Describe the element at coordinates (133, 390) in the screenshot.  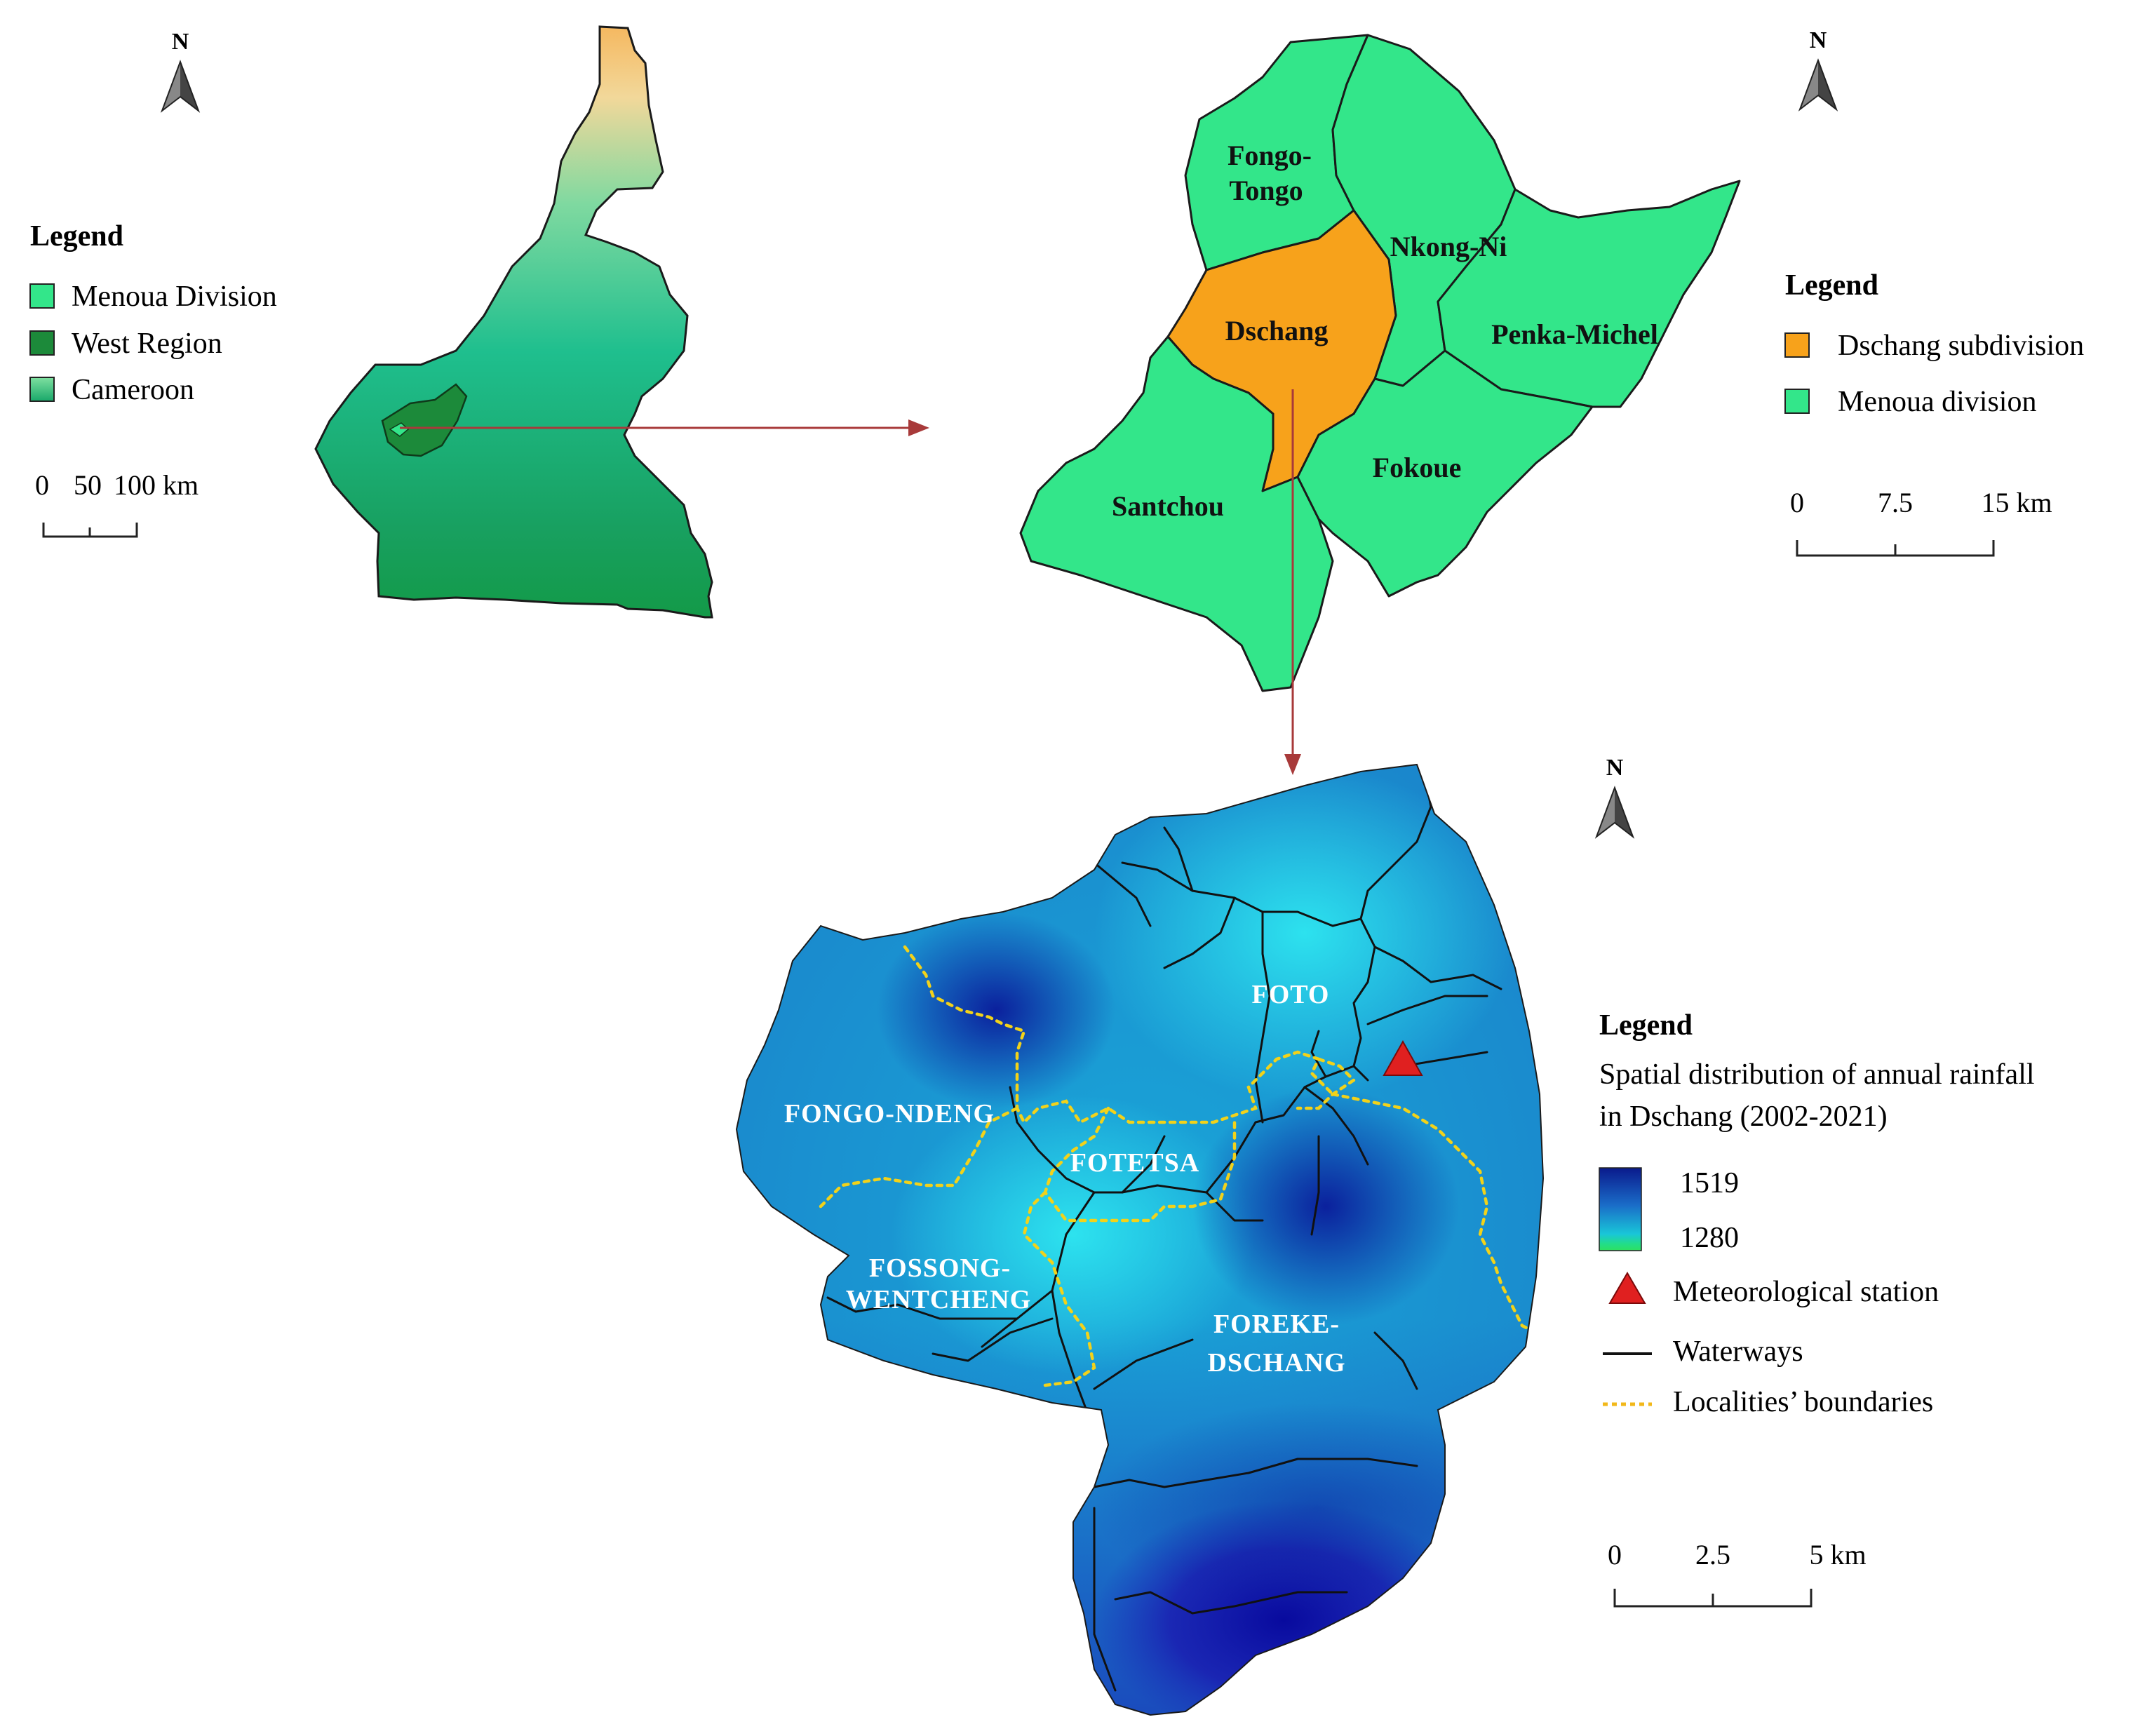
I see `legend-label-cameroon: Cameroon` at that location.